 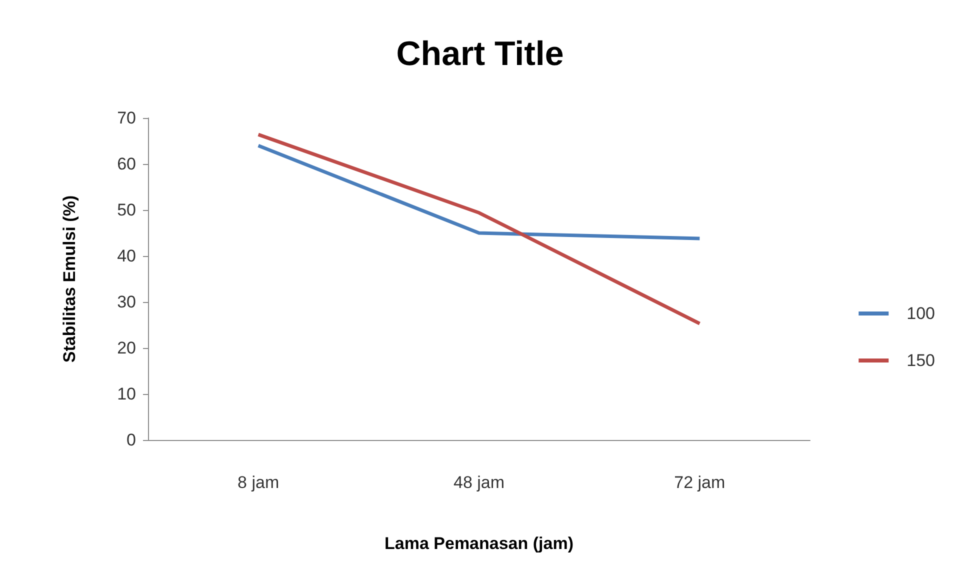 I want to click on legend-label: 150, so click(x=921, y=360).